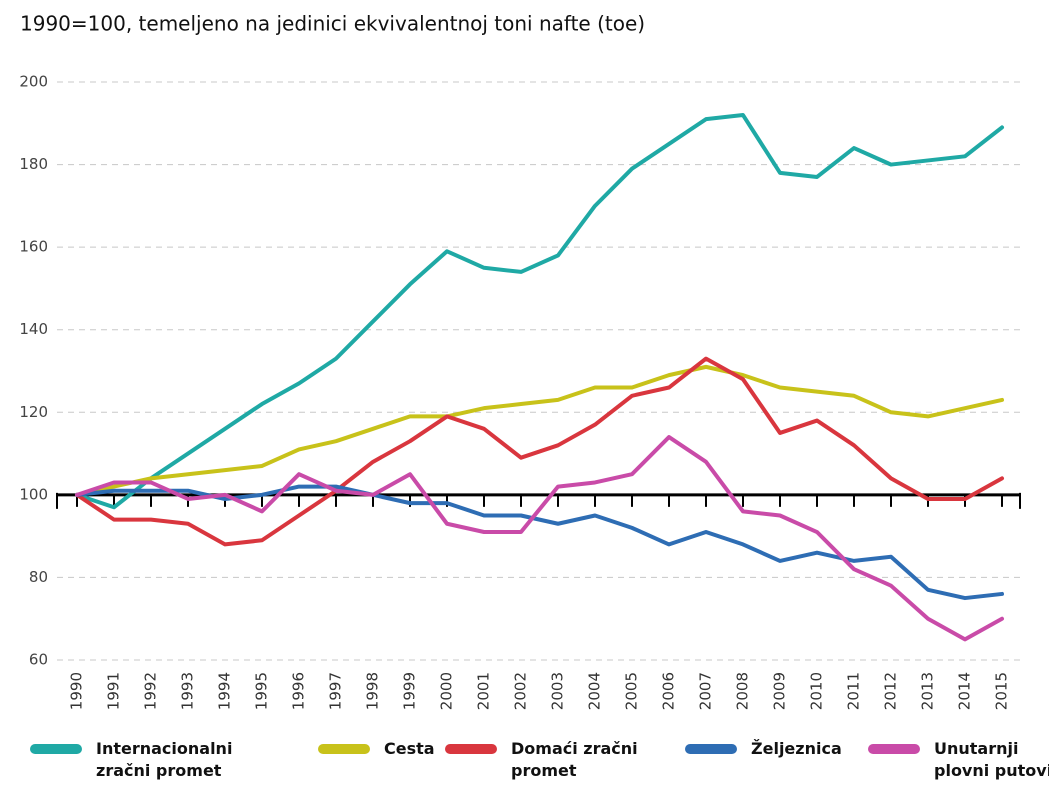 This screenshot has width=1049, height=790. Describe the element at coordinates (164, 759) in the screenshot. I see `legend-label: Internacionalni zračni promet` at that location.